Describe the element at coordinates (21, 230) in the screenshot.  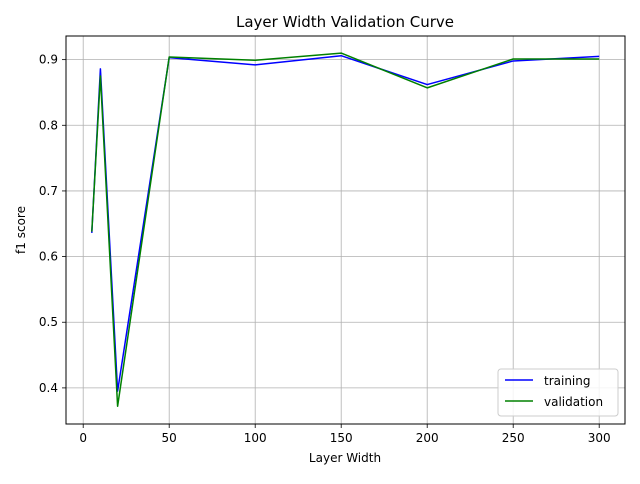
I see `y-axis-label: f1 score` at that location.